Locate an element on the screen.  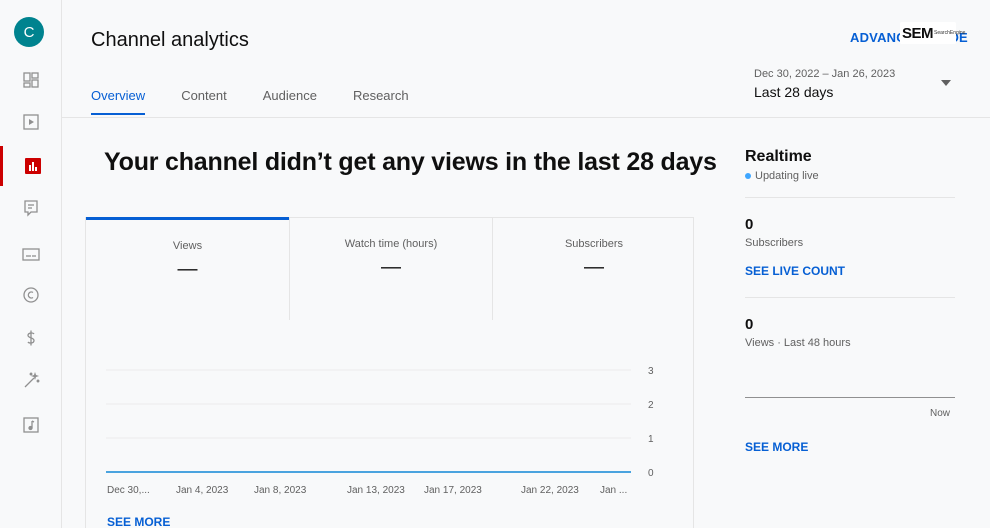
realtime-views-label: Views · Last 48 hours is located at coordinates (798, 343).